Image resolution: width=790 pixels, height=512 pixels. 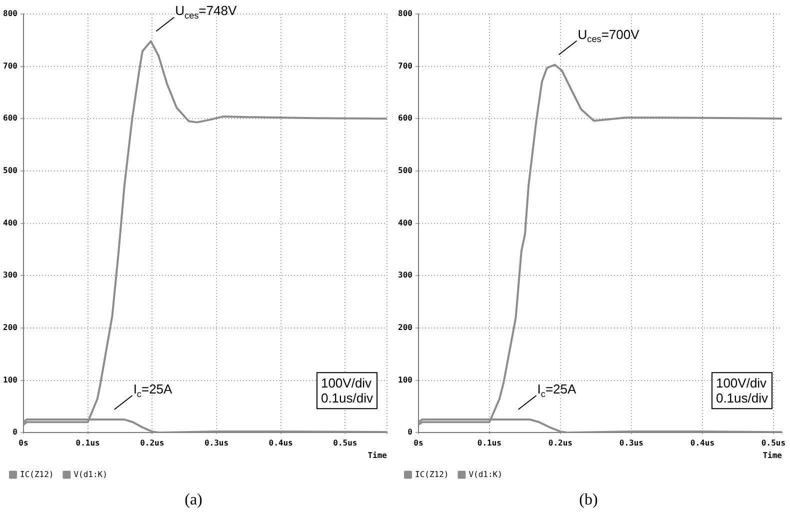 I want to click on text: (a), so click(x=193, y=500).